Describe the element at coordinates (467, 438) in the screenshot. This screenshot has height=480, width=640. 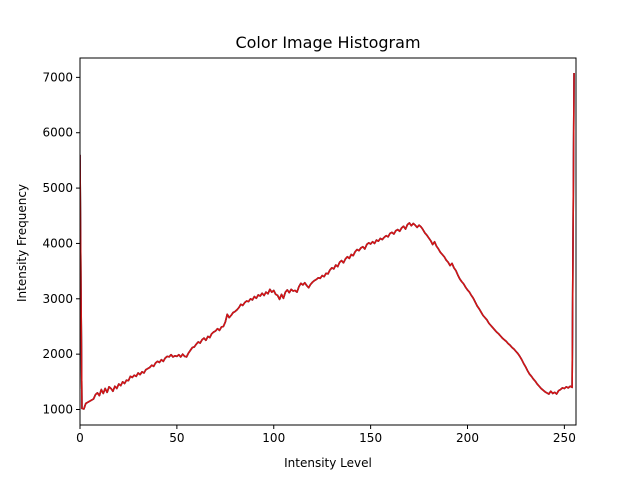
I see `x-tick-label: 200` at that location.